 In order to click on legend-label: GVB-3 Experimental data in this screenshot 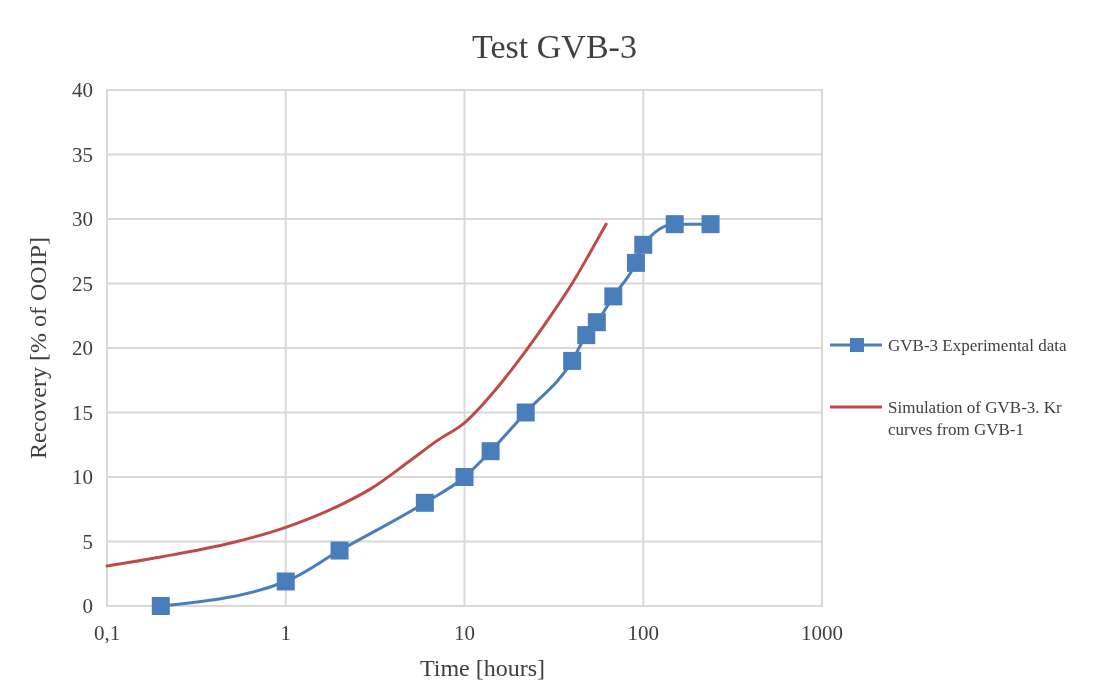, I will do `click(977, 345)`.